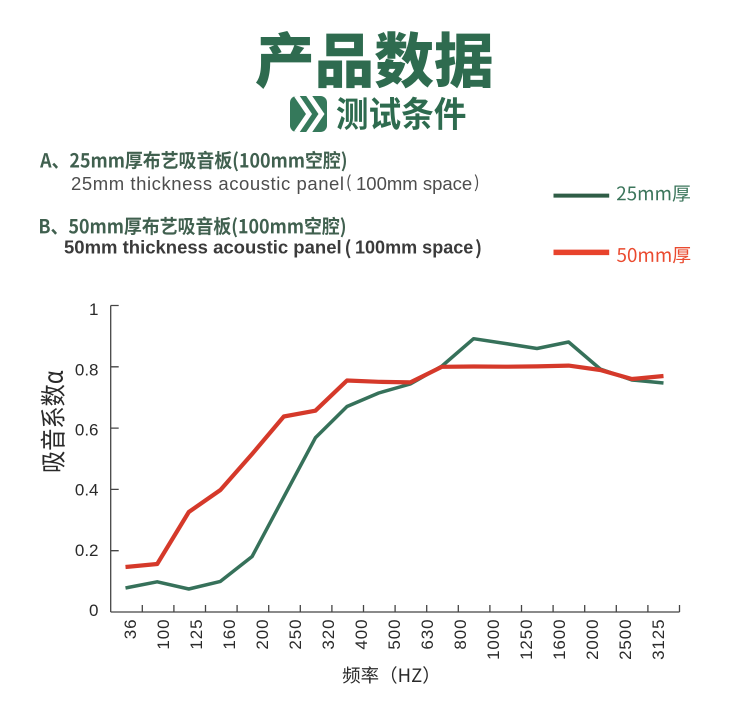 Image resolution: width=750 pixels, height=720 pixels. Describe the element at coordinates (460, 634) in the screenshot. I see `svg-text: 800` at that location.